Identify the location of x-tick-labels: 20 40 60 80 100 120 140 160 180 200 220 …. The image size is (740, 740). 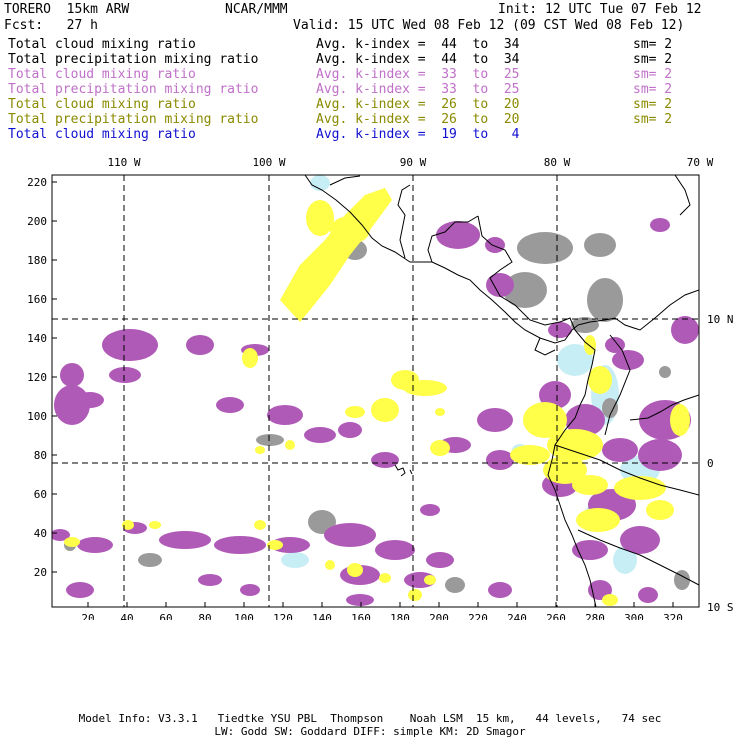
(382, 616).